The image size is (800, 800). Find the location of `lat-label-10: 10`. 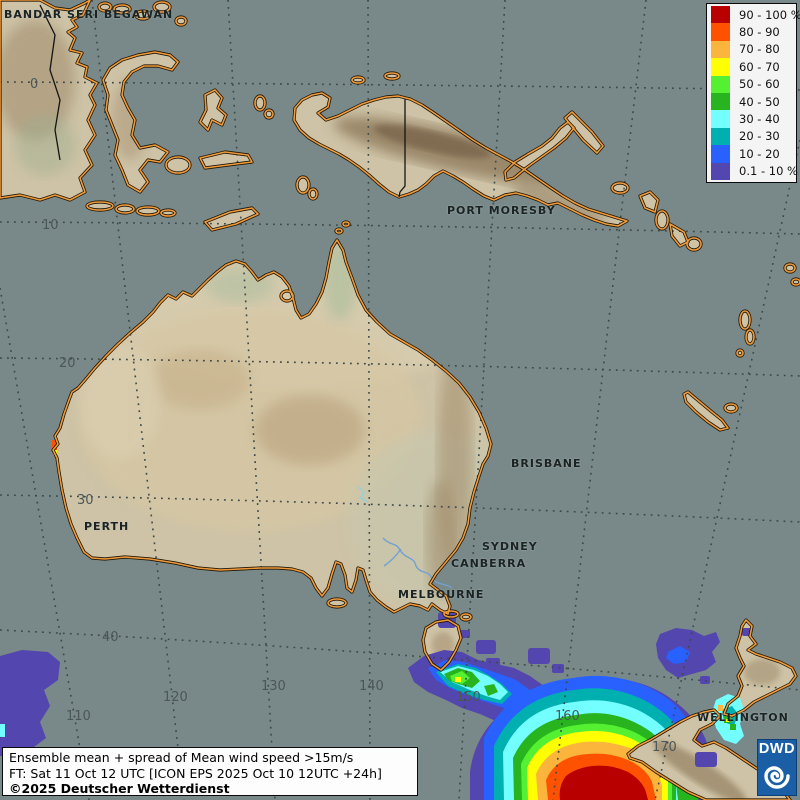

lat-label-10: 10 is located at coordinates (50, 225).